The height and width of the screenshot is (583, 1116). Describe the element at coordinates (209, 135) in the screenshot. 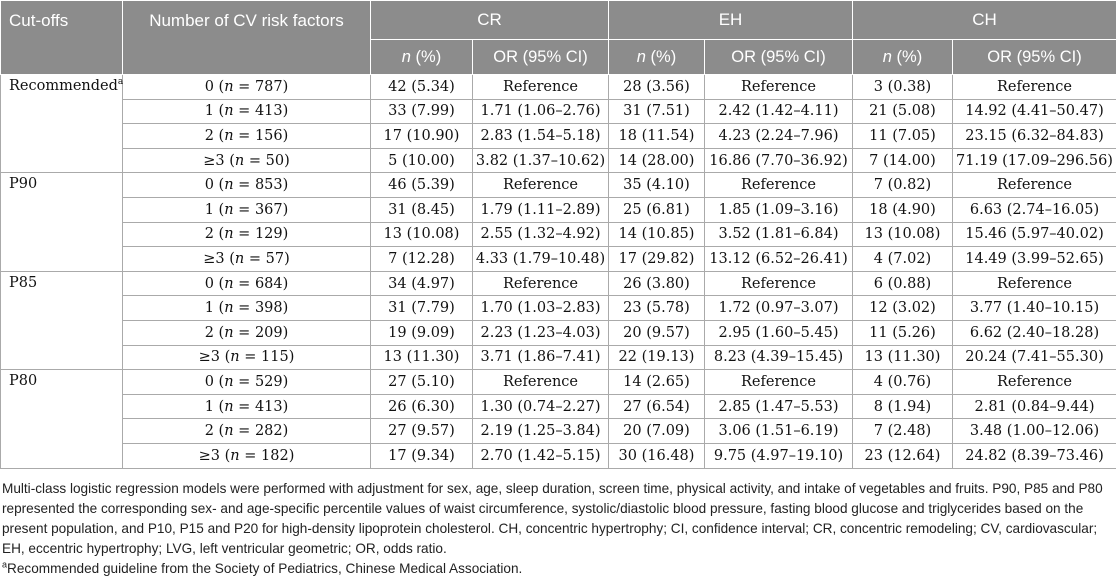

I see `risk-factor-count: 2` at that location.